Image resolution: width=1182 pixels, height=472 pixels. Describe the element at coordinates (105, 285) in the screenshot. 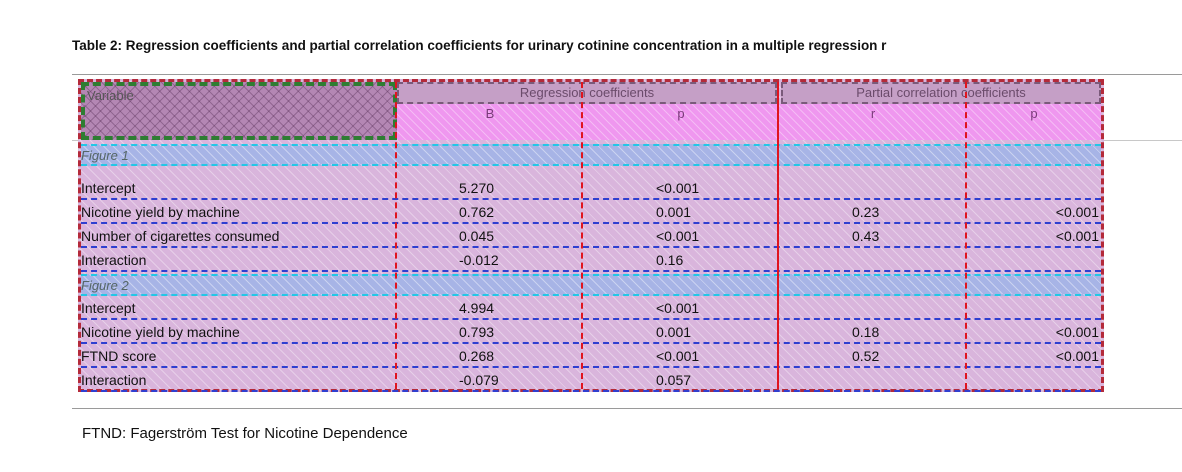

I see `section-title: Figure 2` at that location.